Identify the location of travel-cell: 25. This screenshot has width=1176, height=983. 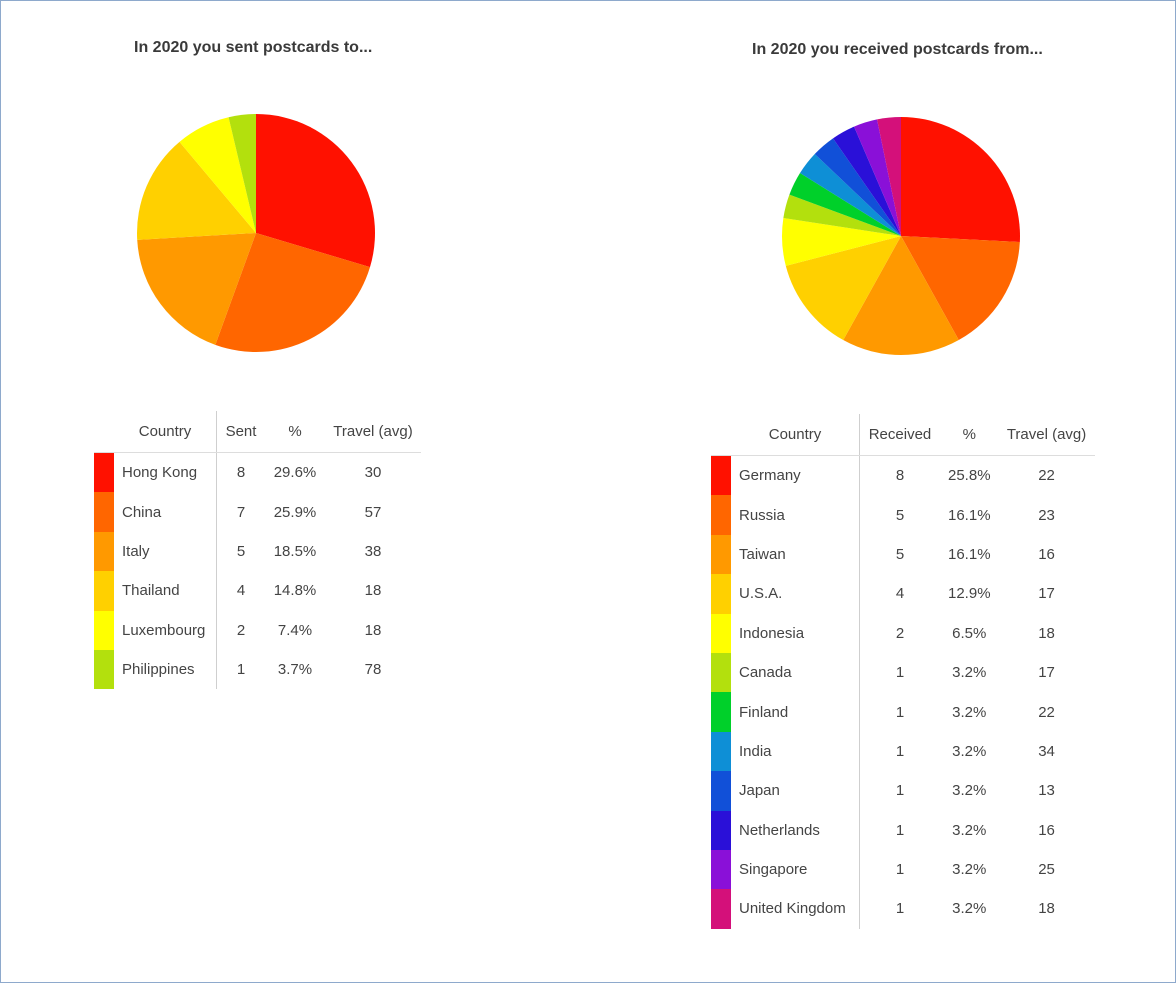
(1046, 870).